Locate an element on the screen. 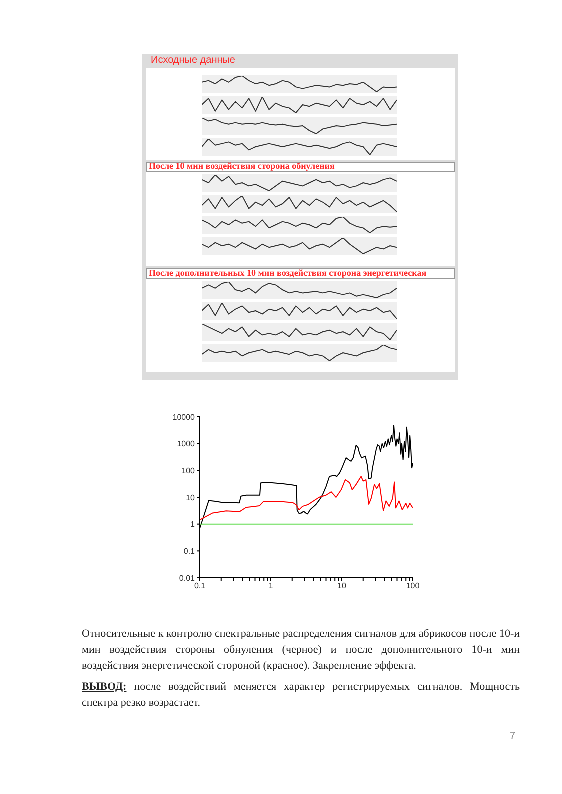 This screenshot has height=794, width=562. x-tick-label: 100 is located at coordinates (413, 586).